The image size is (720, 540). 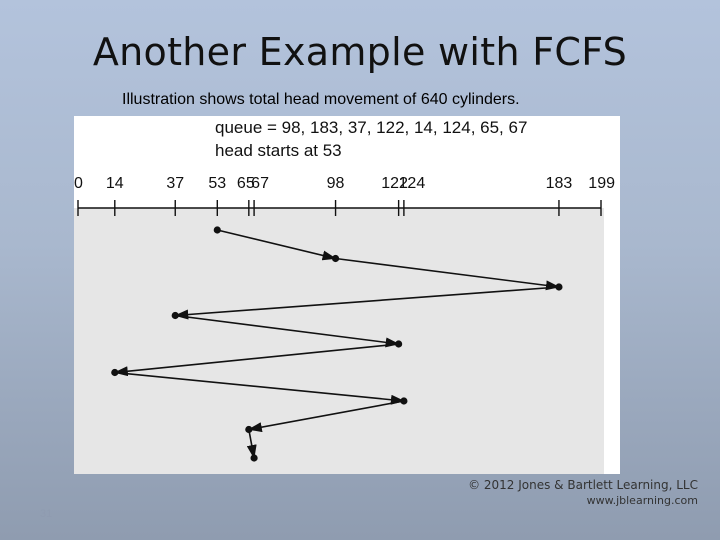 What do you see at coordinates (260, 183) in the screenshot?
I see `tick-label: 67` at bounding box center [260, 183].